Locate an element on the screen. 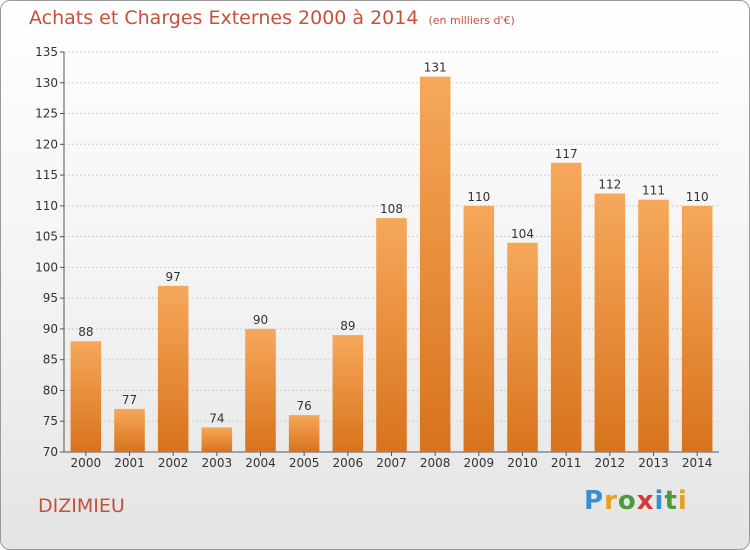  y-tick-label: 125 is located at coordinates (46, 114).